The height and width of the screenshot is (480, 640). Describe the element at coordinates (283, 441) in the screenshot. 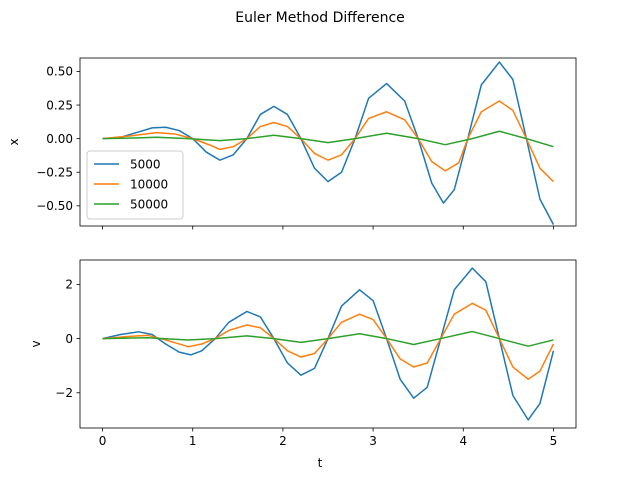

I see `x-tick-label: 2` at that location.